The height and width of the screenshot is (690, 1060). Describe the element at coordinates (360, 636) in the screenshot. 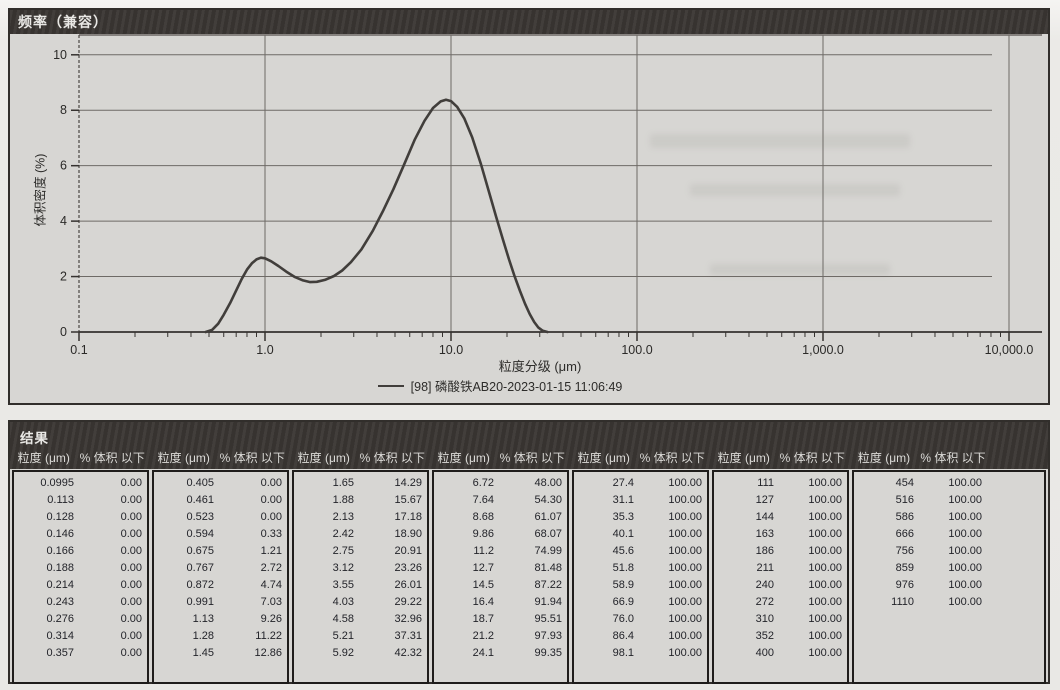

I see `table-row: 5.21 37.31` at that location.